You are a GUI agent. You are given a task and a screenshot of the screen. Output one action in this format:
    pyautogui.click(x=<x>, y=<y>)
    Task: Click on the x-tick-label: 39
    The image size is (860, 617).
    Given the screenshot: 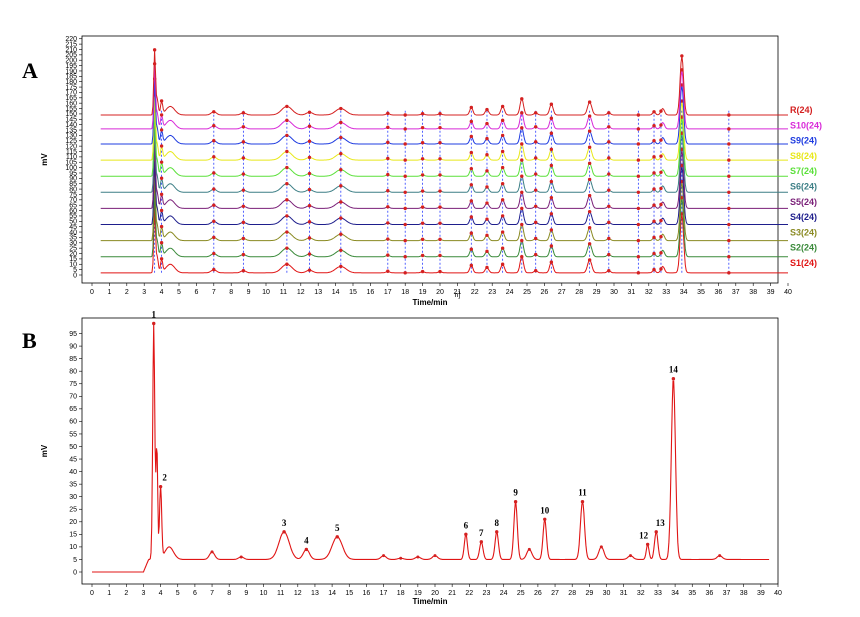 What is the action you would take?
    pyautogui.click(x=761, y=593)
    